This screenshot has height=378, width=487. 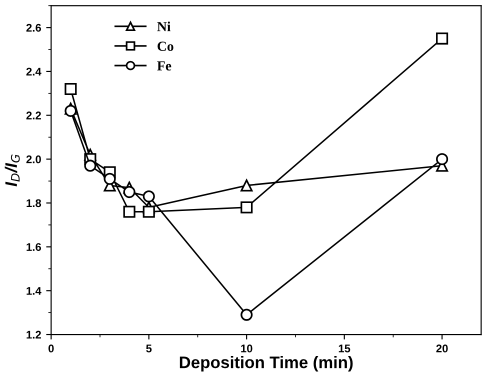 What do you see at coordinates (266, 364) in the screenshot?
I see `x-axis-title: Deposition Time (min)` at bounding box center [266, 364].